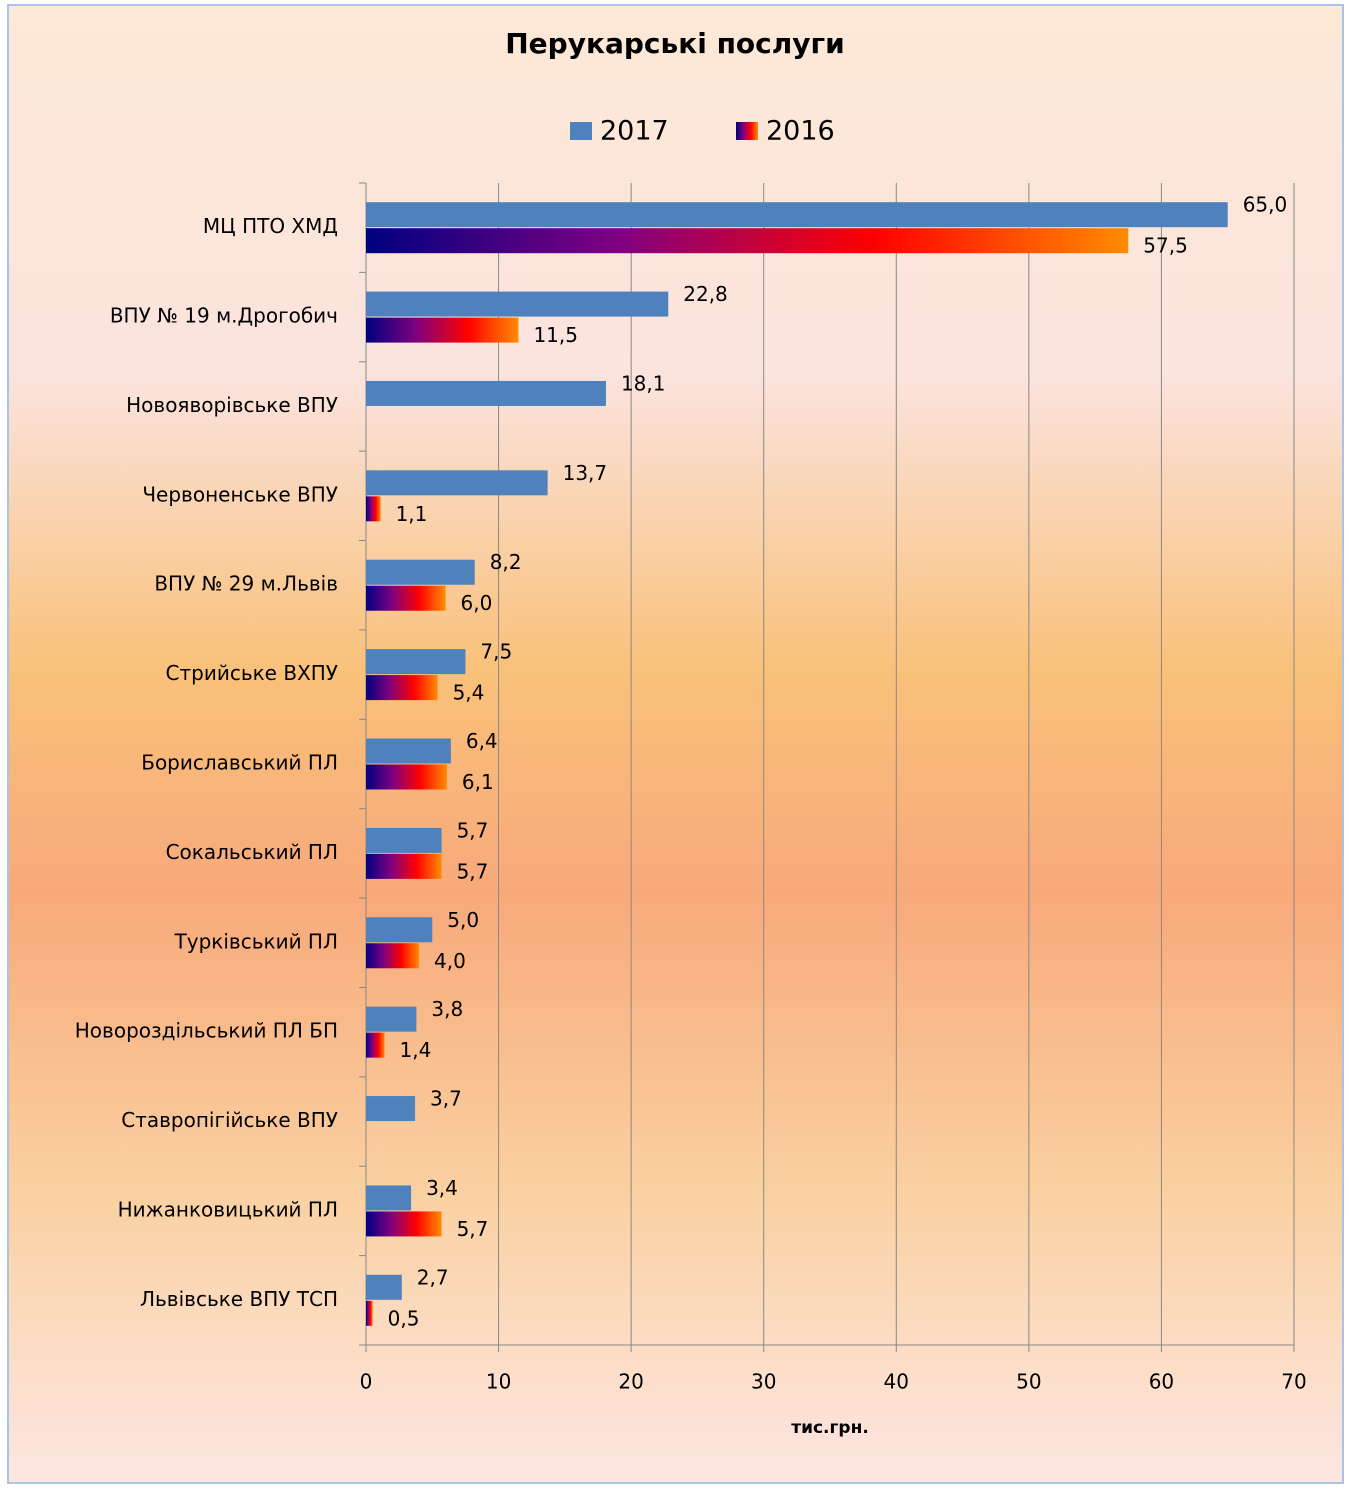 This screenshot has width=1349, height=1491. What do you see at coordinates (206, 1031) in the screenshot?
I see `y-tick-label: Новороздільський ПЛ БП` at bounding box center [206, 1031].